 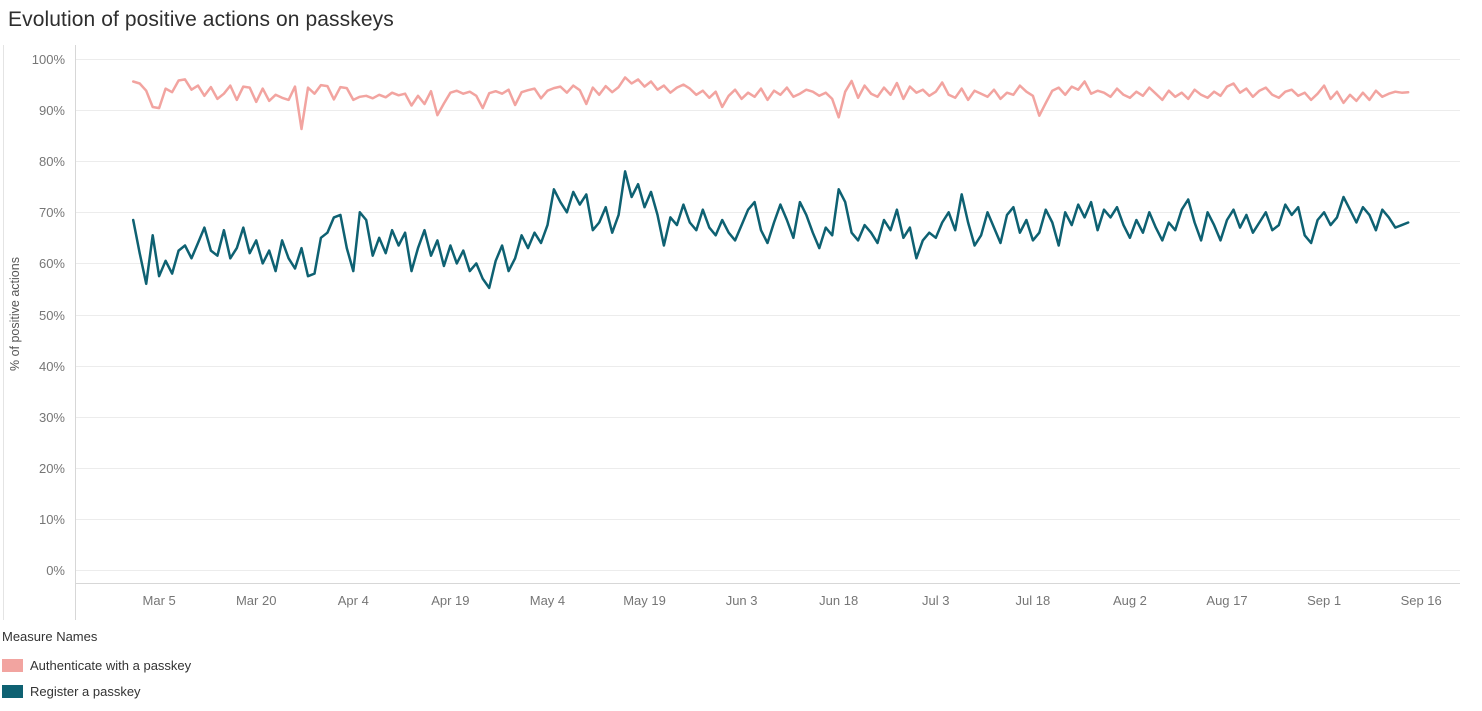 I want to click on x-axis-tick-label: Mar 5, so click(x=159, y=600).